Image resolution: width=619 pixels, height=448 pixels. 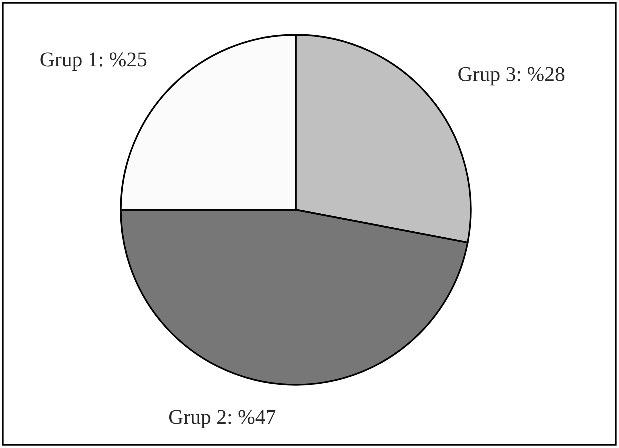 What do you see at coordinates (93, 61) in the screenshot?
I see `slice-label: Grup 1: %25` at bounding box center [93, 61].